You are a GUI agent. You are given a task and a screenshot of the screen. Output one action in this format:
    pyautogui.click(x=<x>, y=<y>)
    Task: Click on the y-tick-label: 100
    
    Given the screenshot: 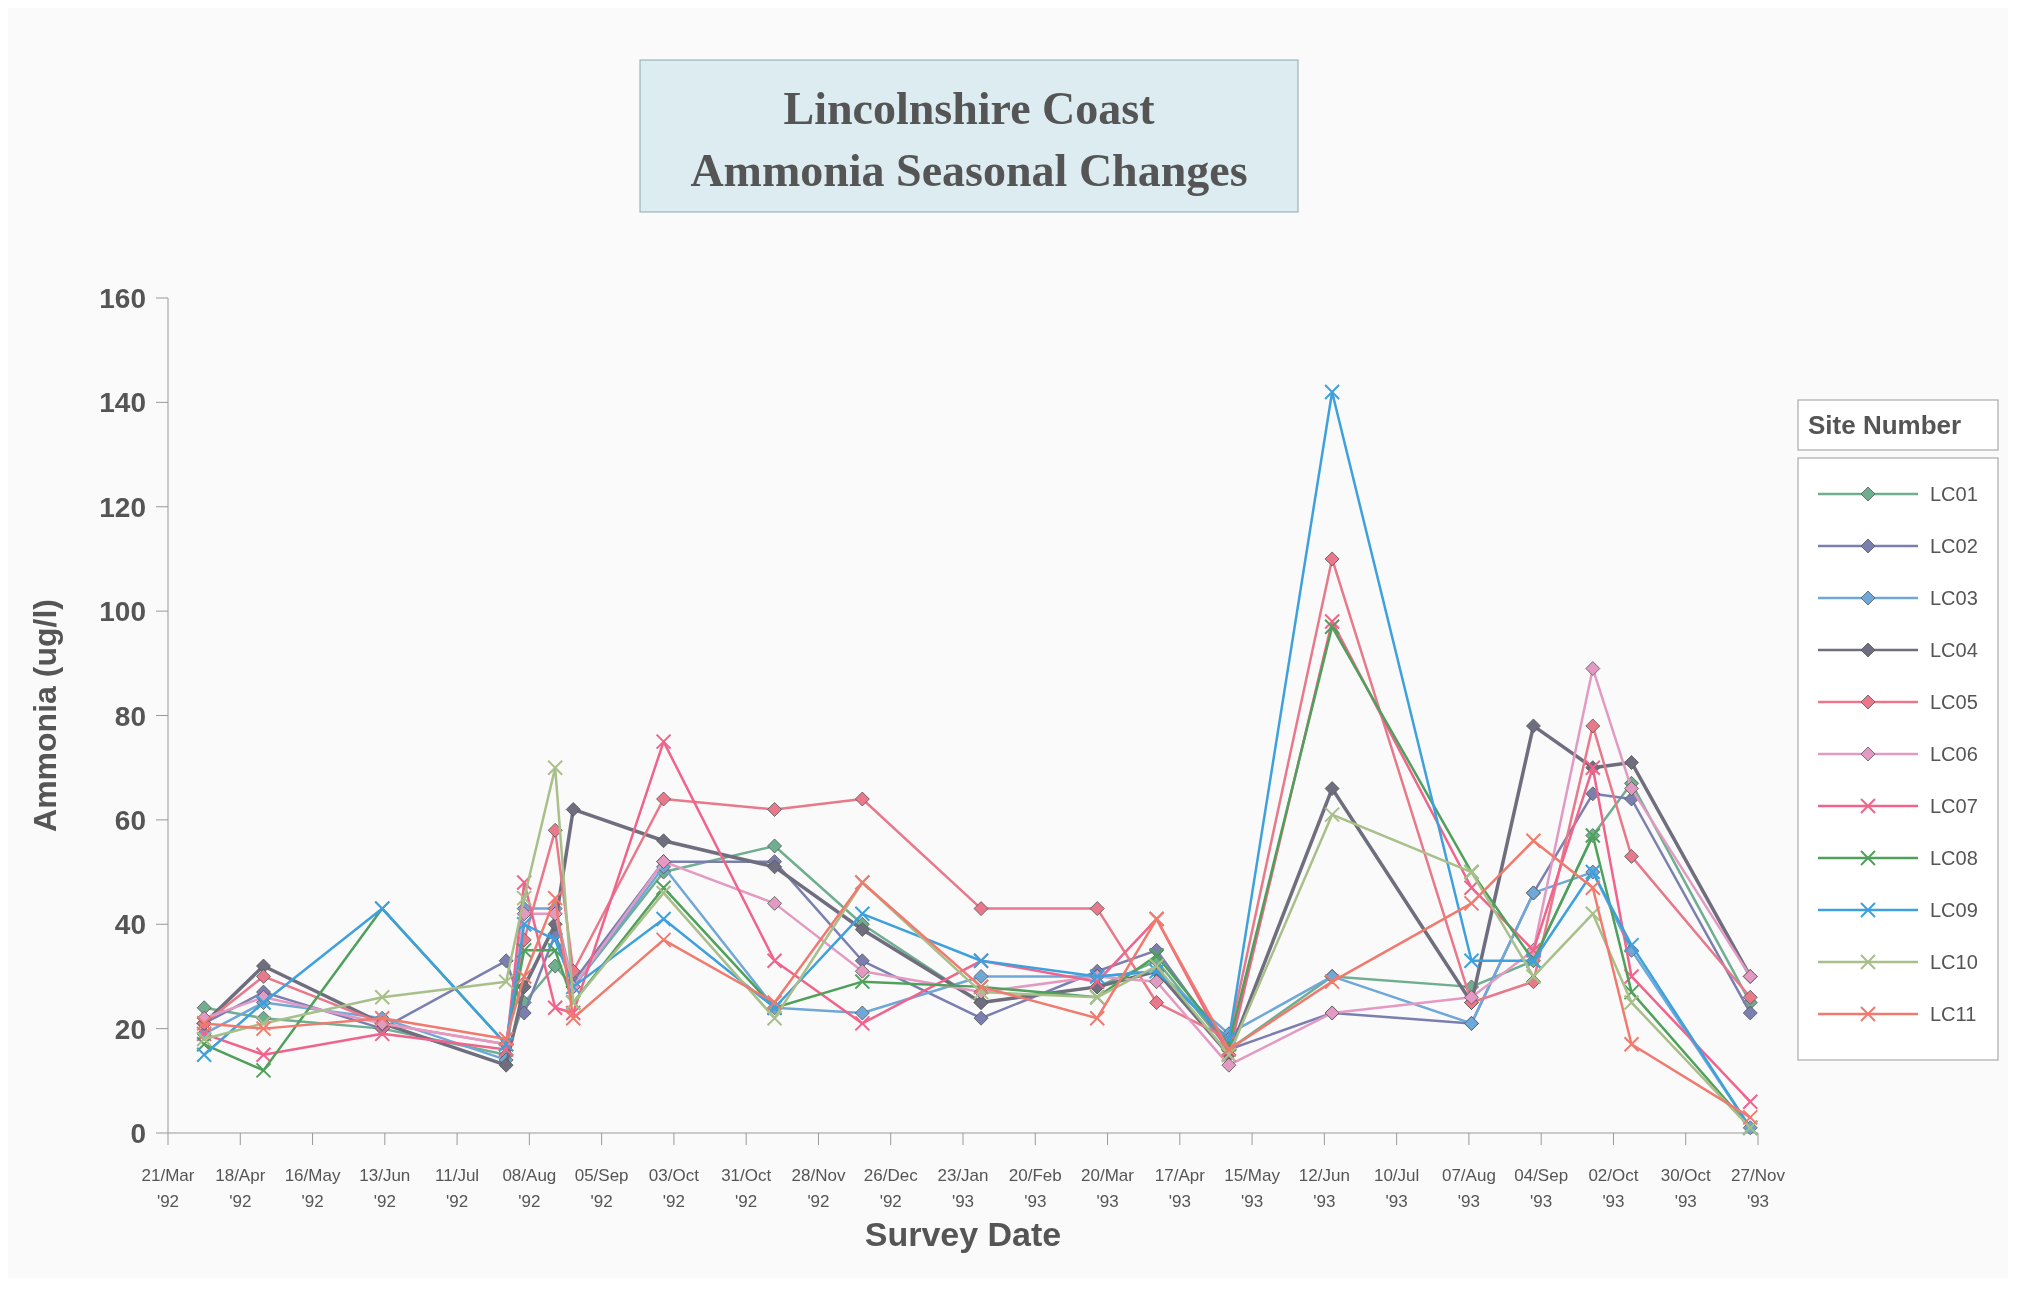 What is the action you would take?
    pyautogui.click(x=122, y=612)
    